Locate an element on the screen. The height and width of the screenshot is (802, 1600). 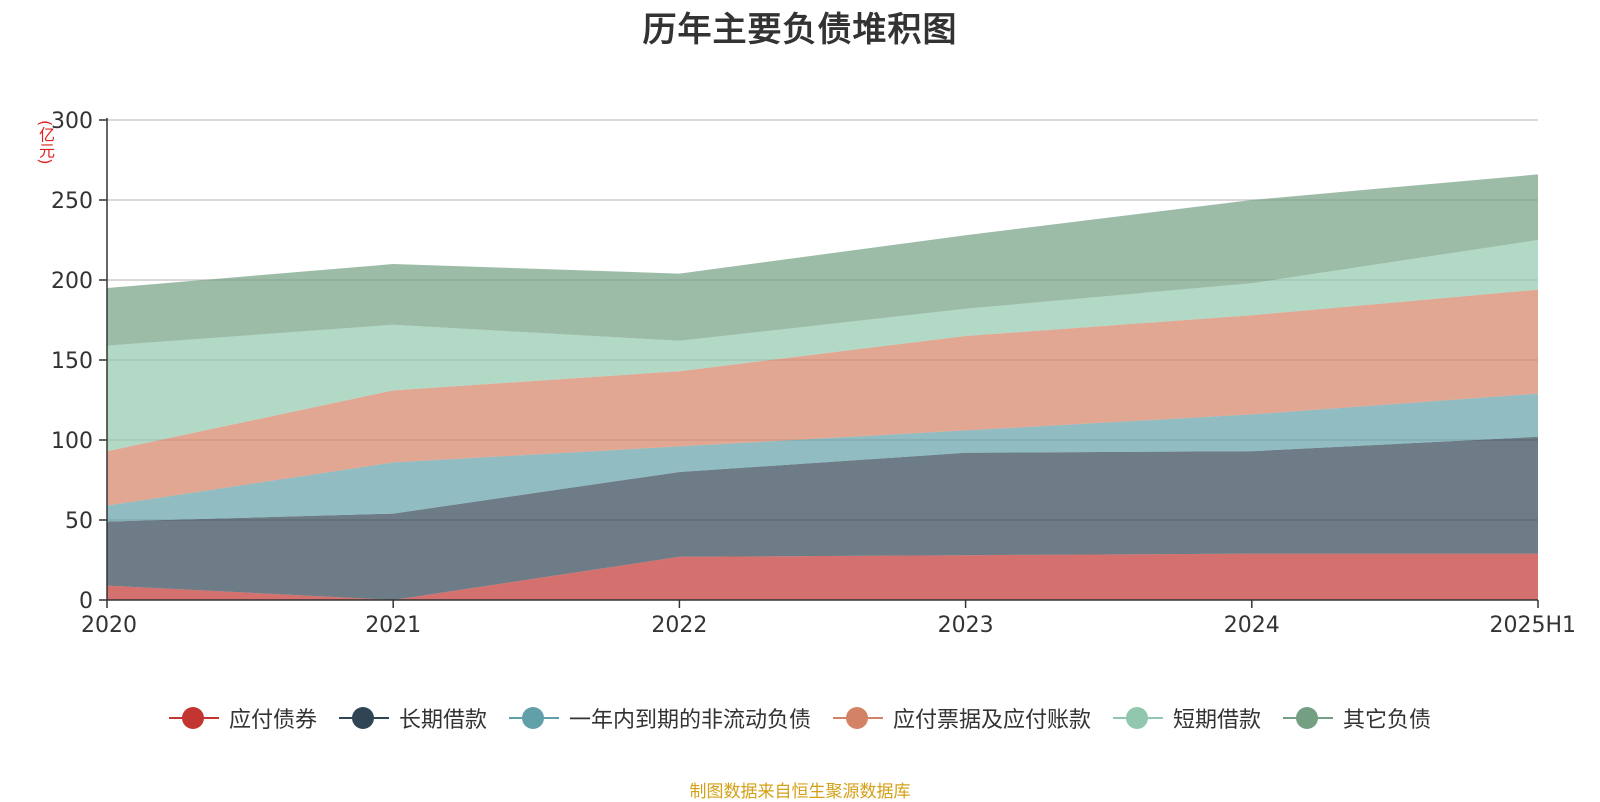
y-tick-label: 200 is located at coordinates (72, 281).